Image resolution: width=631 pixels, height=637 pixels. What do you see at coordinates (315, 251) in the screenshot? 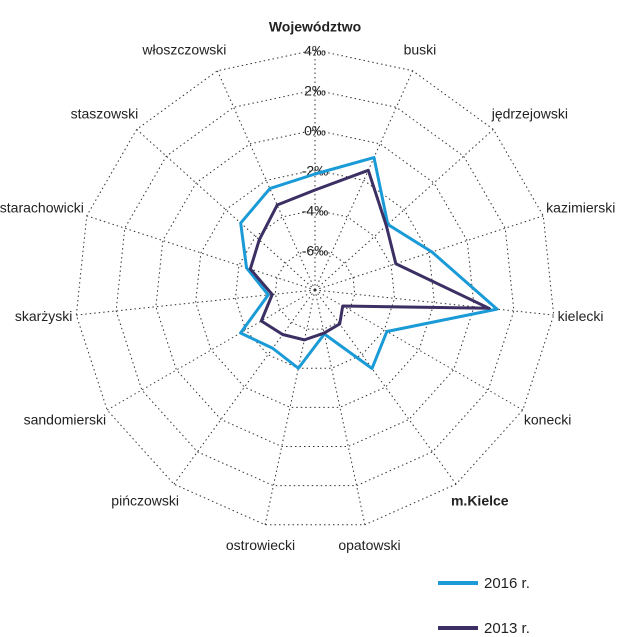
I see `y-tick-label: -6‰` at bounding box center [315, 251].